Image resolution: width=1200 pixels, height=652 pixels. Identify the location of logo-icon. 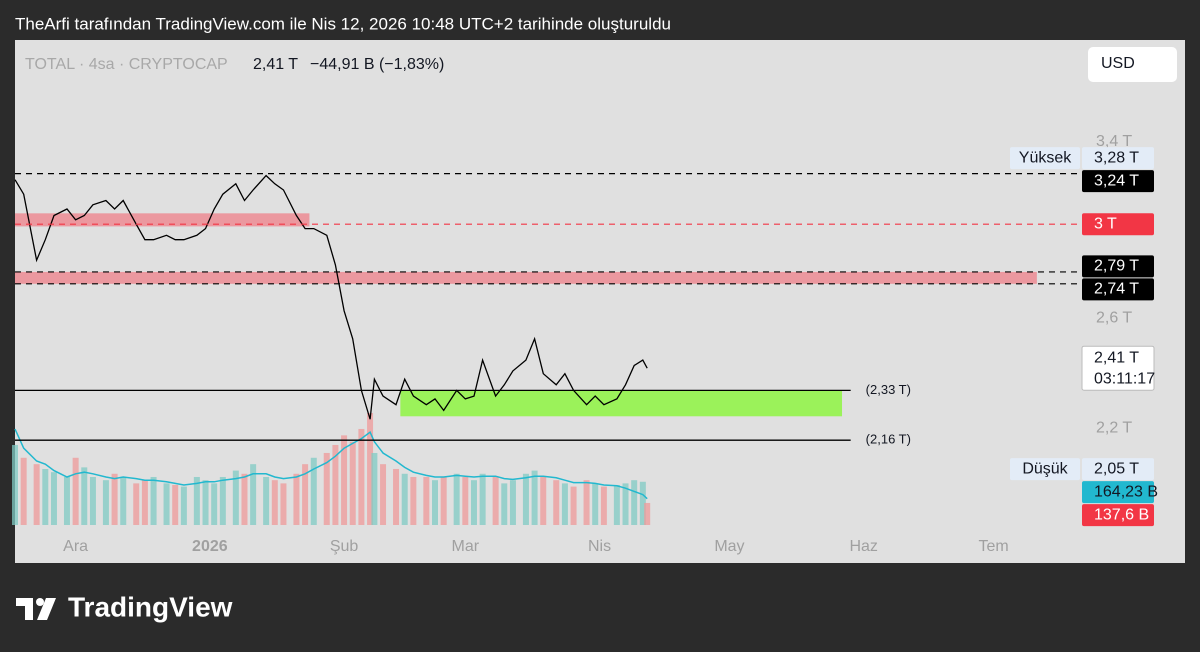
(36, 609).